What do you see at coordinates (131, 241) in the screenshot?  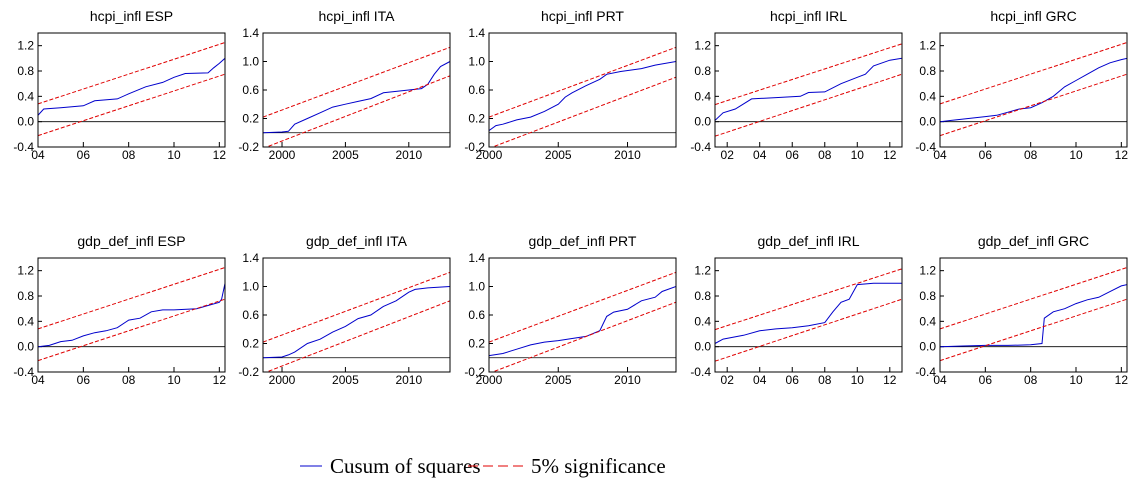 I see `panel-title: gdp_def_infl ESP` at bounding box center [131, 241].